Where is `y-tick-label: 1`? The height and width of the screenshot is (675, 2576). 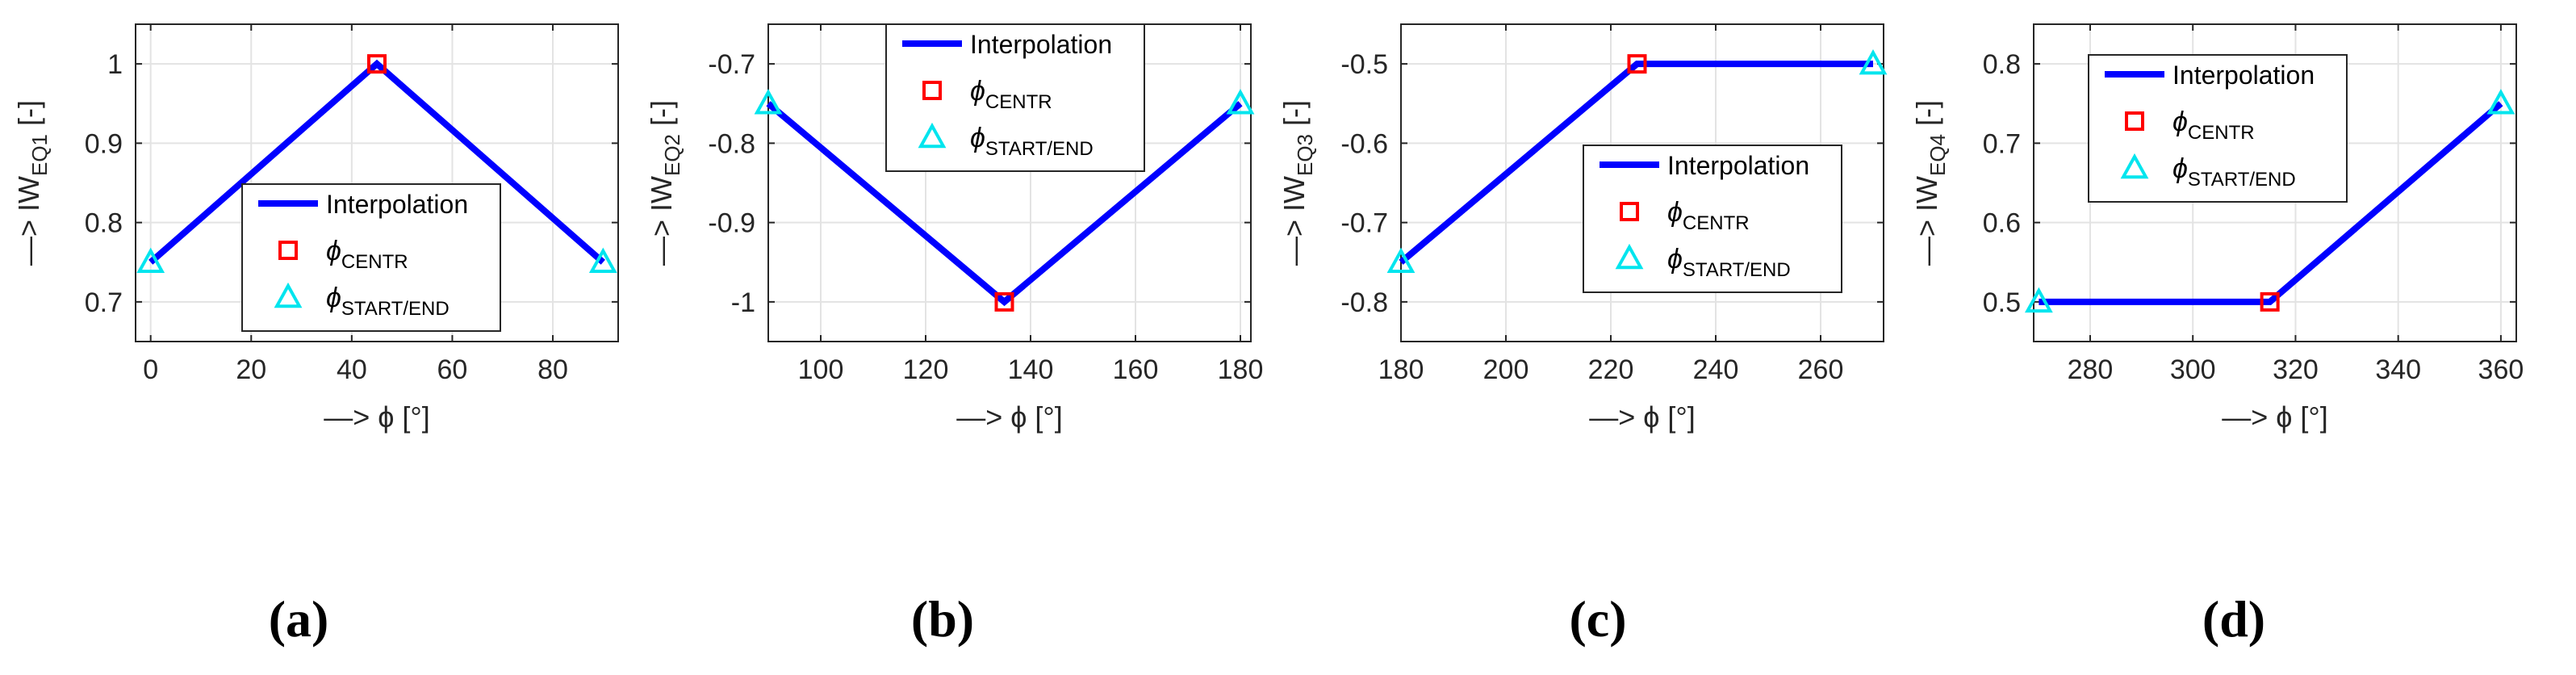 y-tick-label: 1 is located at coordinates (115, 64).